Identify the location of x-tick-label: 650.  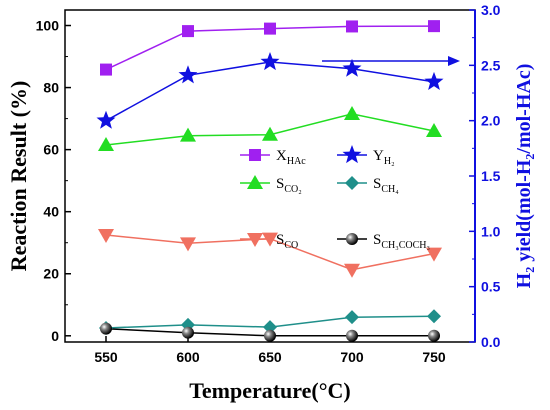
(270, 357).